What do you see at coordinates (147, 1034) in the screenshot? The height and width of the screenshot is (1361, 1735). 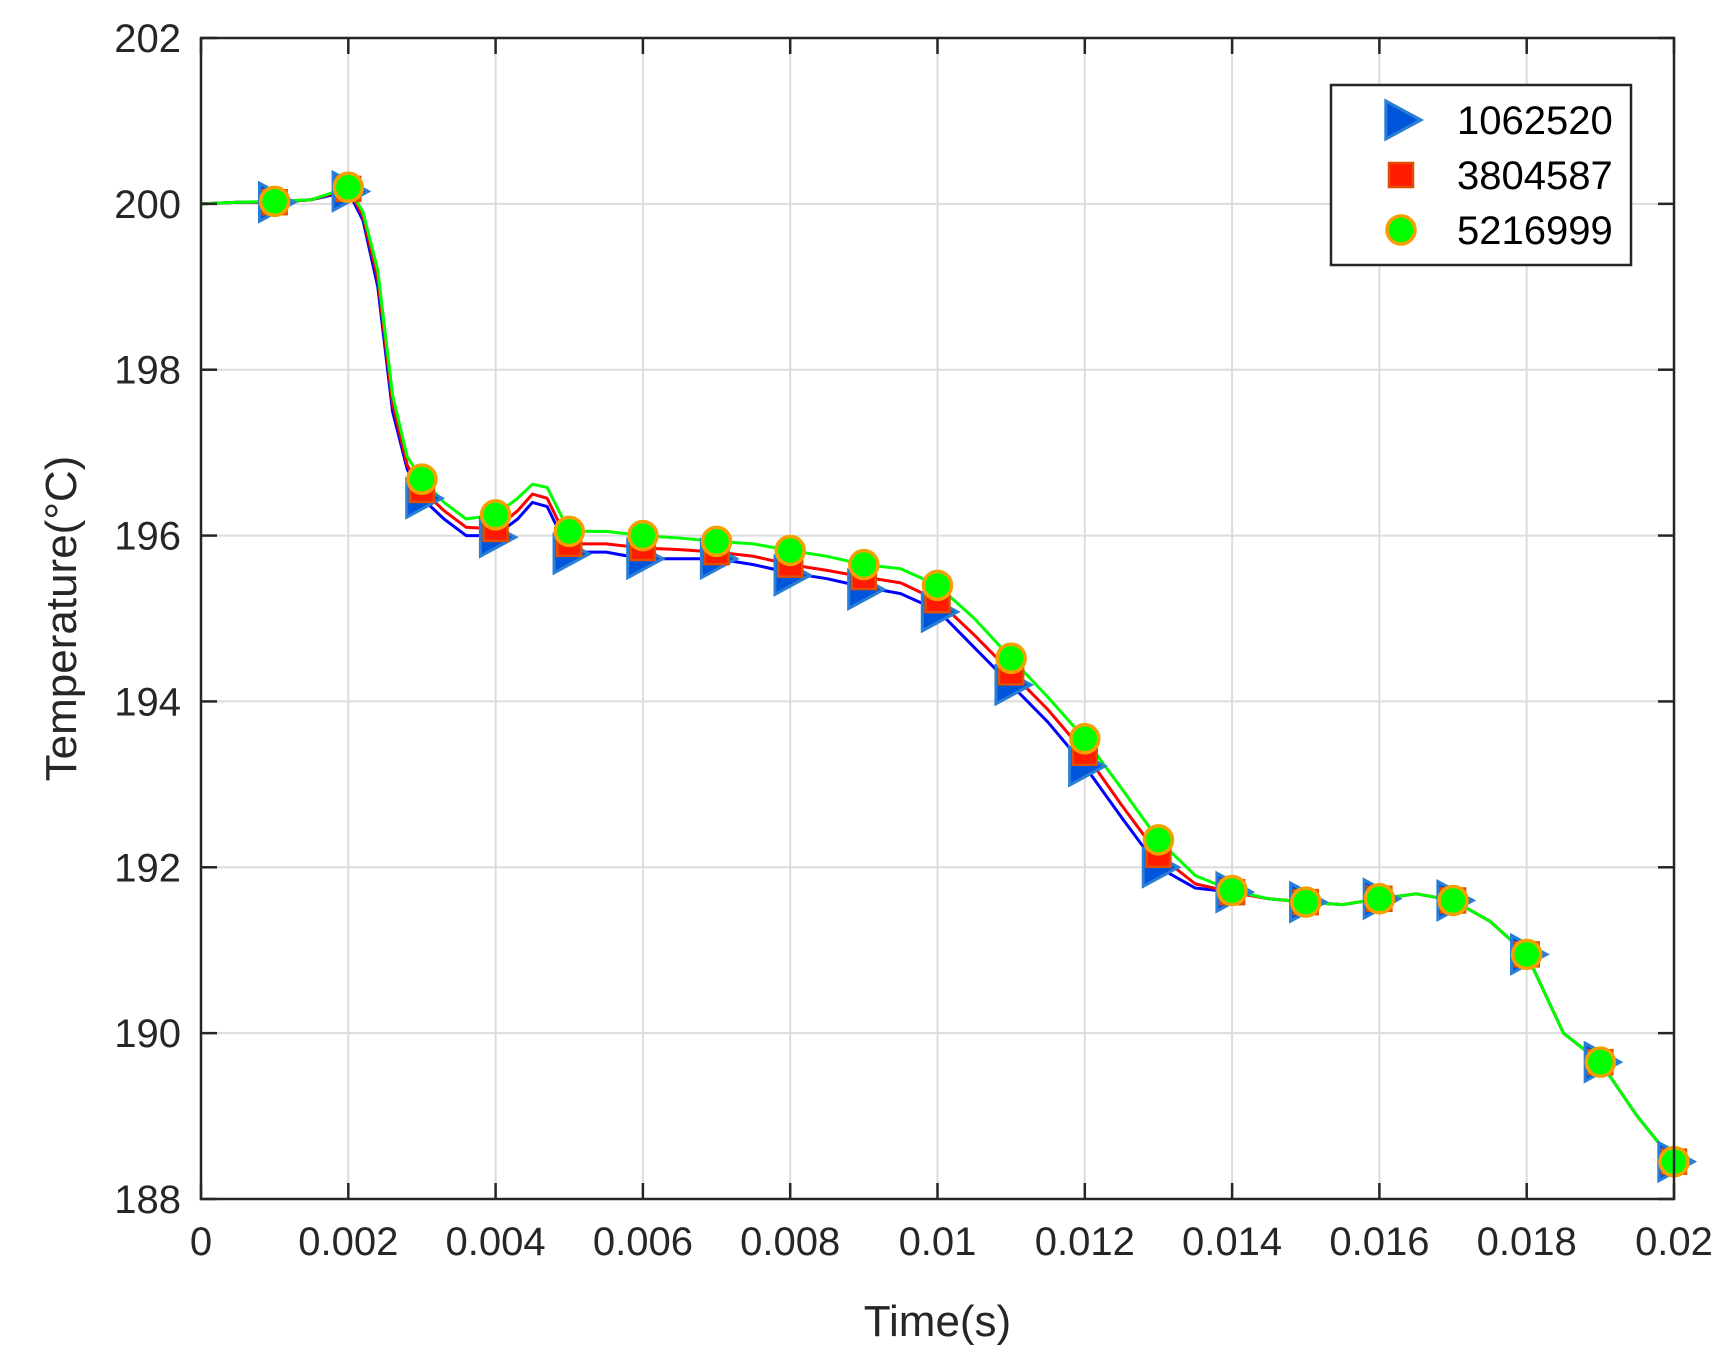 I see `y-tick-label: 190` at bounding box center [147, 1034].